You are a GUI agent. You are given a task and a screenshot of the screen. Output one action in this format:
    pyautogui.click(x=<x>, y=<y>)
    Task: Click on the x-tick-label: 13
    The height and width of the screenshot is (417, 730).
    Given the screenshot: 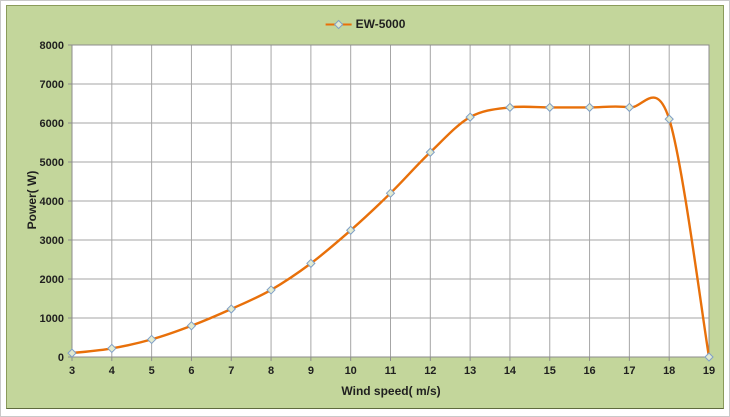 What is the action you would take?
    pyautogui.click(x=470, y=371)
    